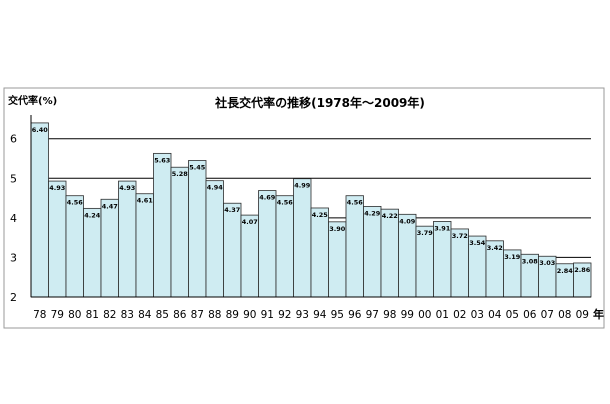 This screenshot has height=404, width=610. What do you see at coordinates (355, 315) in the screenshot?
I see `x-tick-label: 96` at bounding box center [355, 315].